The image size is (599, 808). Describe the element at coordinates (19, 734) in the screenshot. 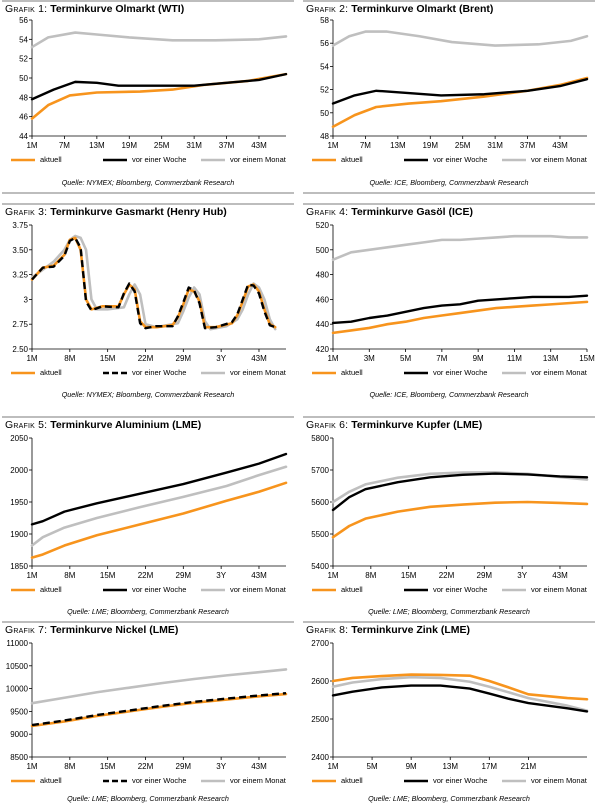

I see `y-tick-label: 9000` at that location.